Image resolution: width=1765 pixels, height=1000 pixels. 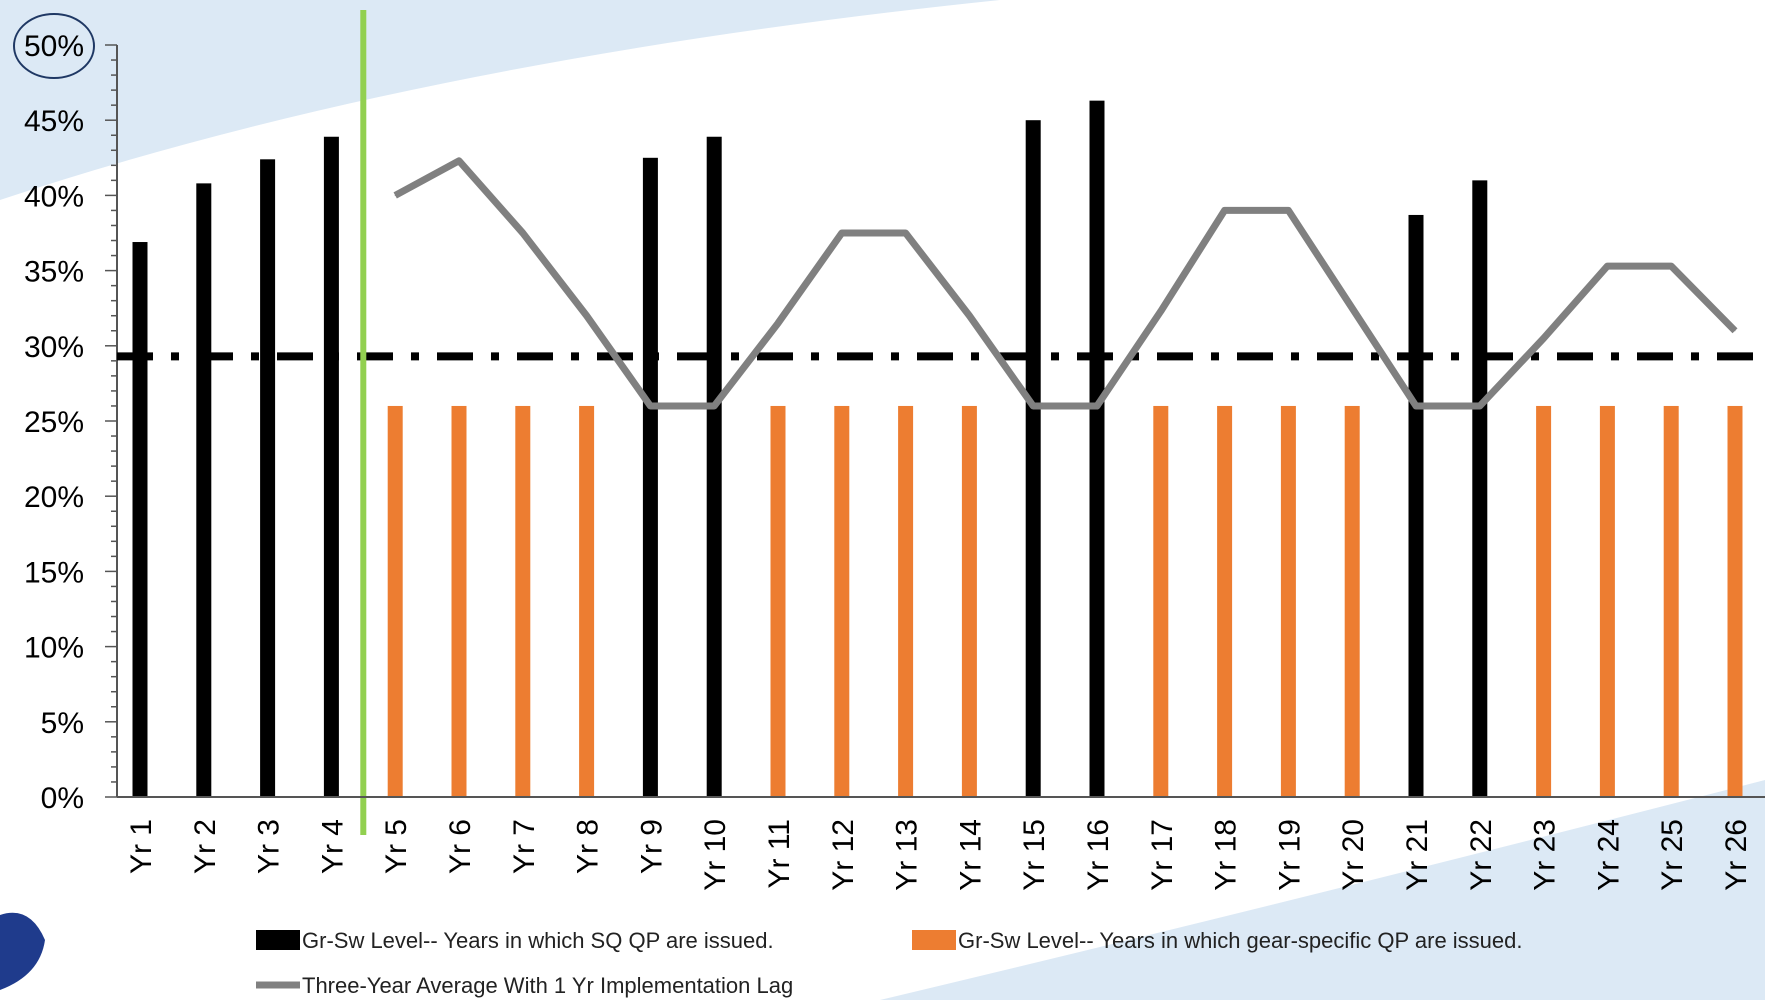 What do you see at coordinates (1034, 855) in the screenshot?
I see `x-tick-label: Yr 15` at bounding box center [1034, 855].